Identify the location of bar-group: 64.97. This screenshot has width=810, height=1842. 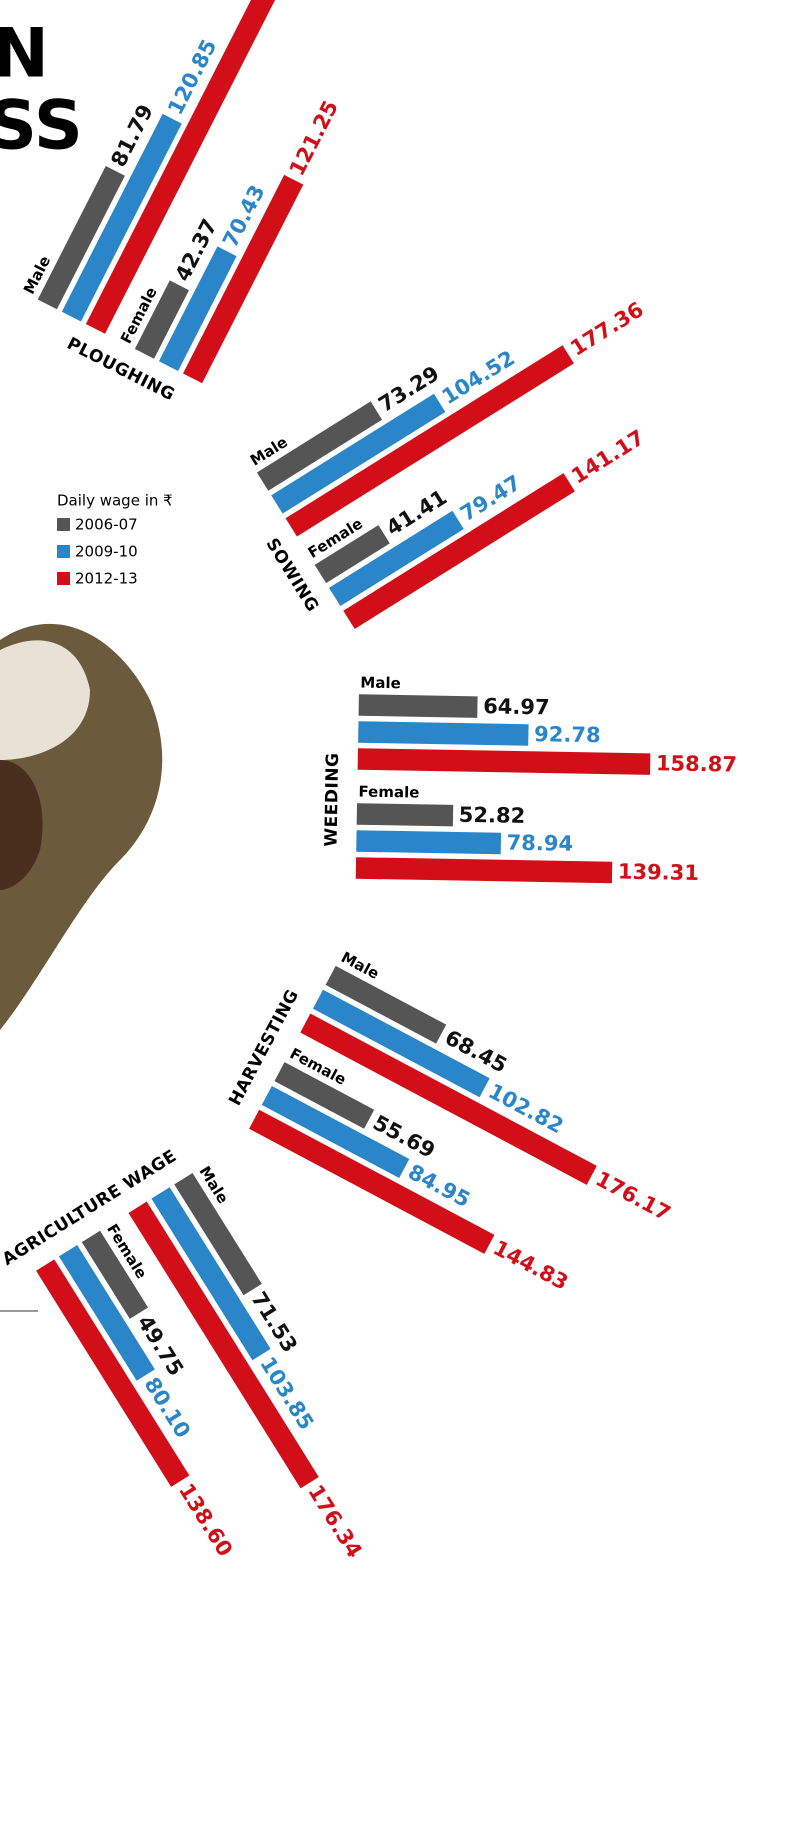
(453, 706).